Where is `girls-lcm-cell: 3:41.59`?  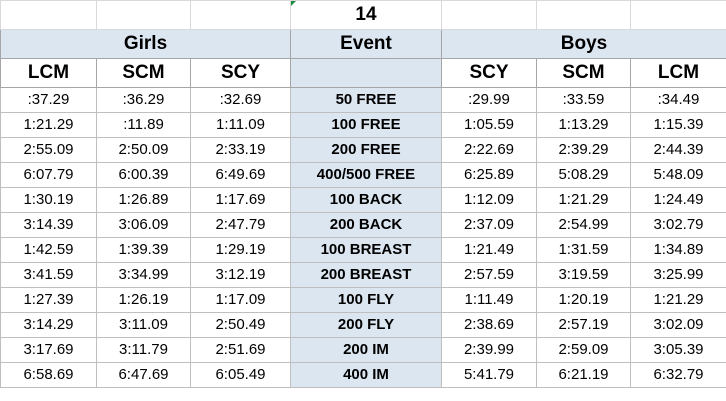 girls-lcm-cell: 3:41.59 is located at coordinates (48, 275).